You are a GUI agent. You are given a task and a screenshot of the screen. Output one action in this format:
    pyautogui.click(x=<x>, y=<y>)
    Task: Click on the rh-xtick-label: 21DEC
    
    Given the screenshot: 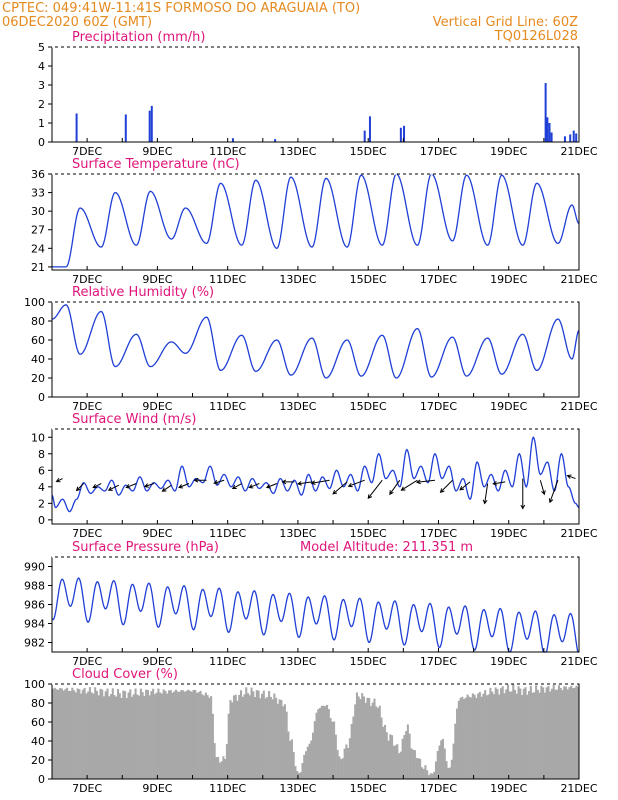 What is the action you would take?
    pyautogui.click(x=578, y=406)
    